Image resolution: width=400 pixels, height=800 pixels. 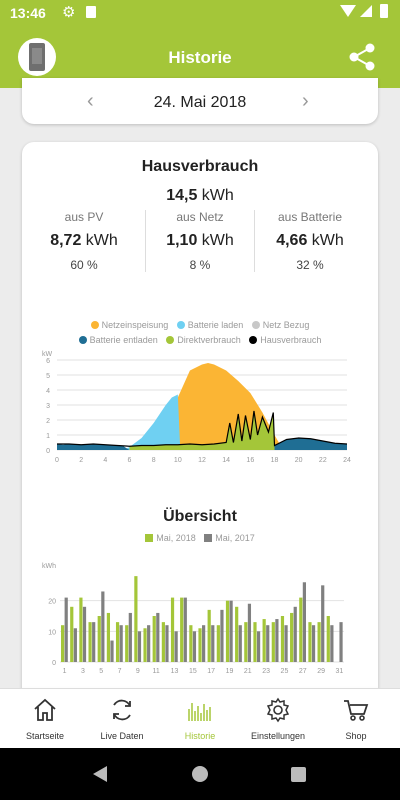 I want to click on home-system-icon, so click(x=200, y=774).